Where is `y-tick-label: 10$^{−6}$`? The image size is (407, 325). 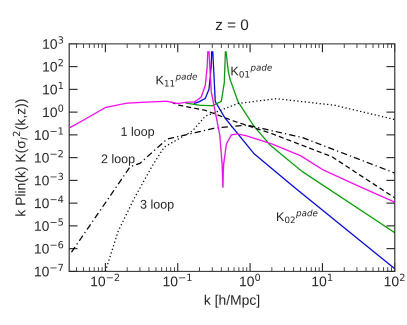
y-tick-label: 10$^{−6}$ is located at coordinates (49, 247).